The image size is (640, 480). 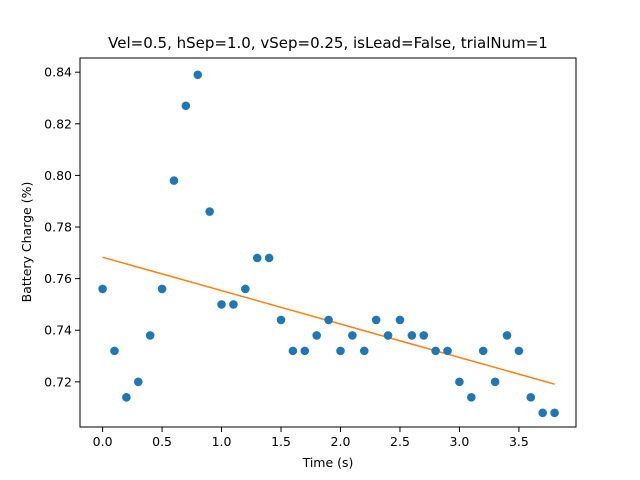 I want to click on x-tick-label: 1.5, so click(x=281, y=441).